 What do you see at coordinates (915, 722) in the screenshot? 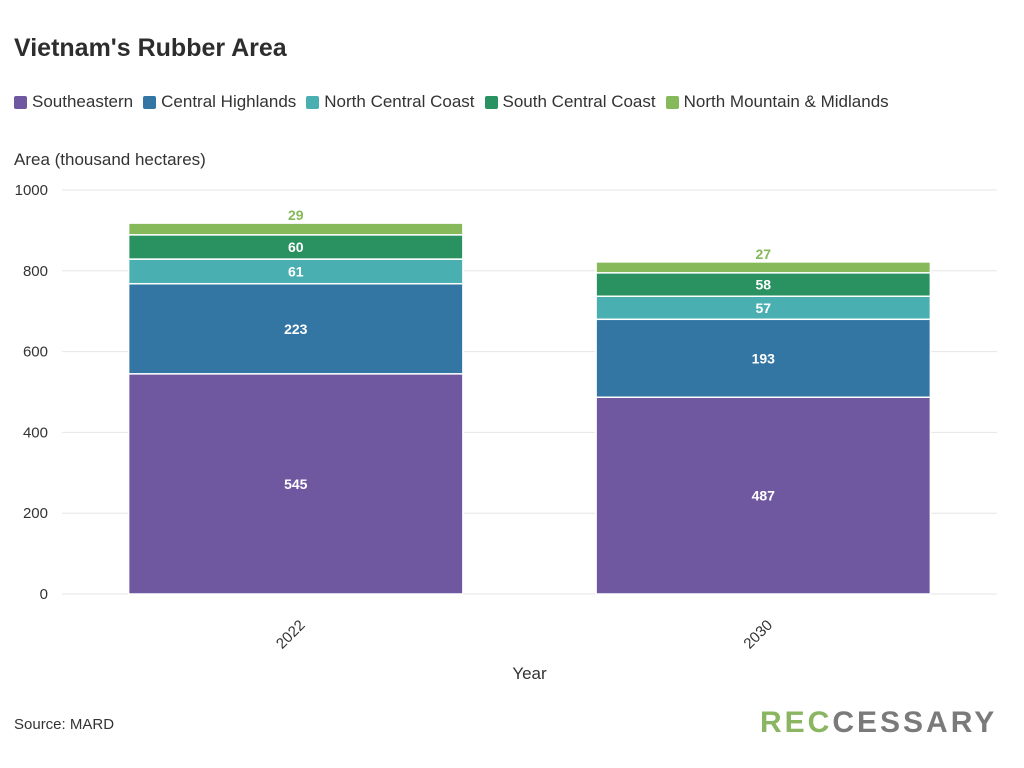
I see `logo-part-2: CESSARY` at bounding box center [915, 722].